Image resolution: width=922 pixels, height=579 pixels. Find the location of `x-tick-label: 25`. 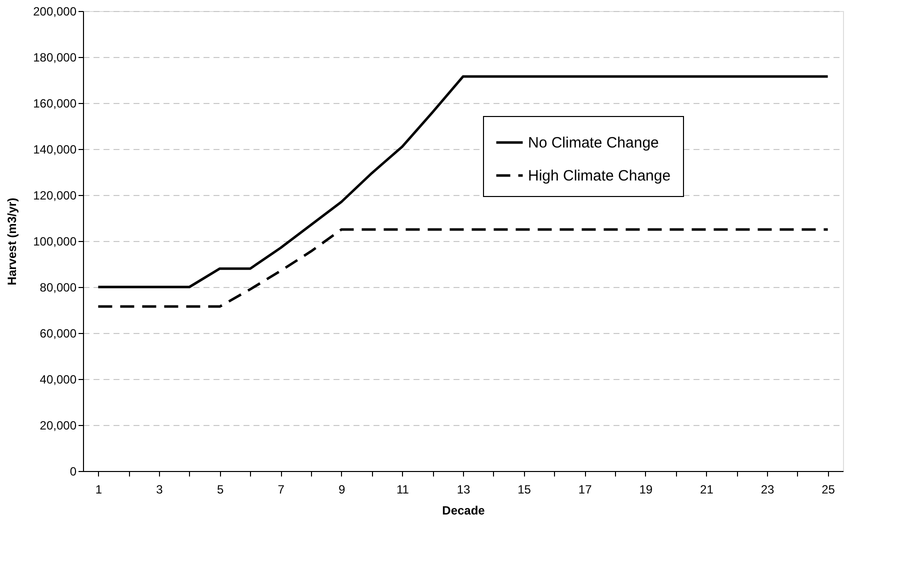

x-tick-label: 25 is located at coordinates (829, 489).